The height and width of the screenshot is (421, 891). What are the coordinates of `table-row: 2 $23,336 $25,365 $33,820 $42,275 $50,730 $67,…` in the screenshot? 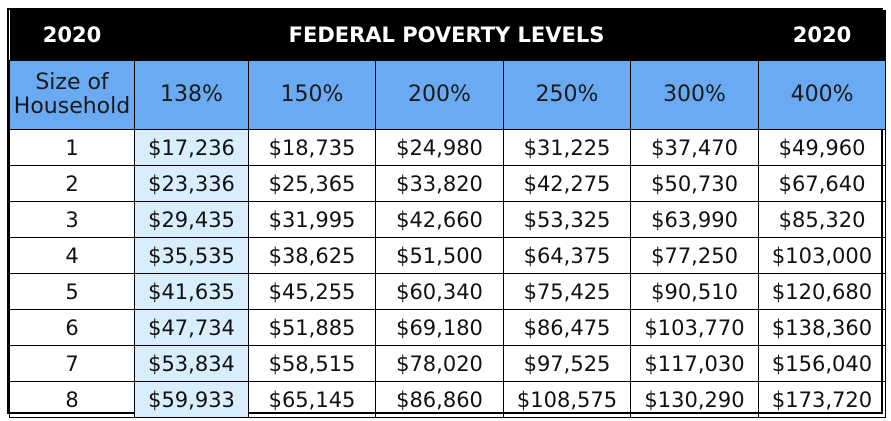 It's located at (448, 183).